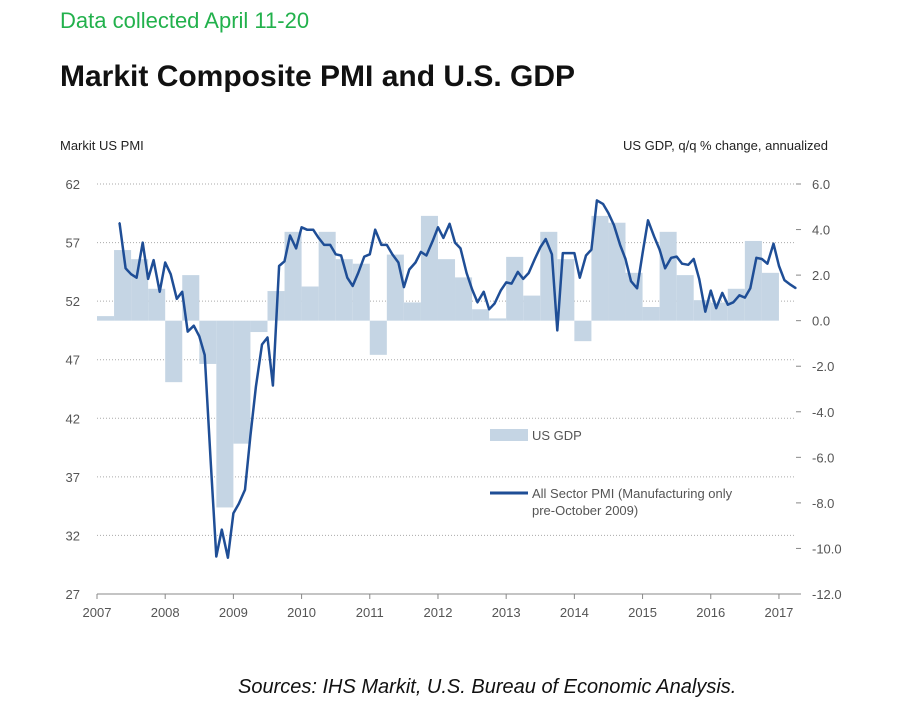 This screenshot has width=913, height=709. I want to click on x-tick-label: 2008, so click(165, 612).